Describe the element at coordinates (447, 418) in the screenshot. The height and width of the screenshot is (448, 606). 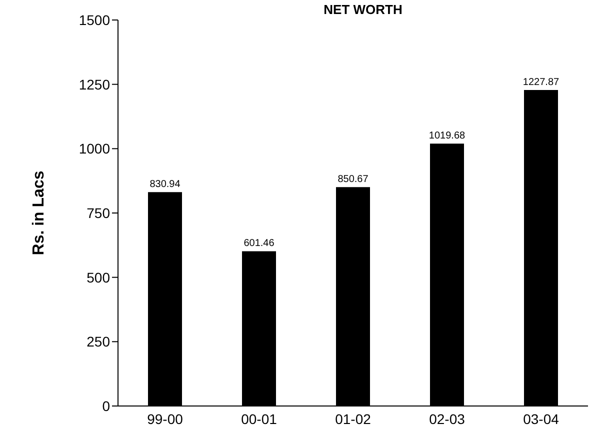
I see `x-tick-label: 02-03` at that location.